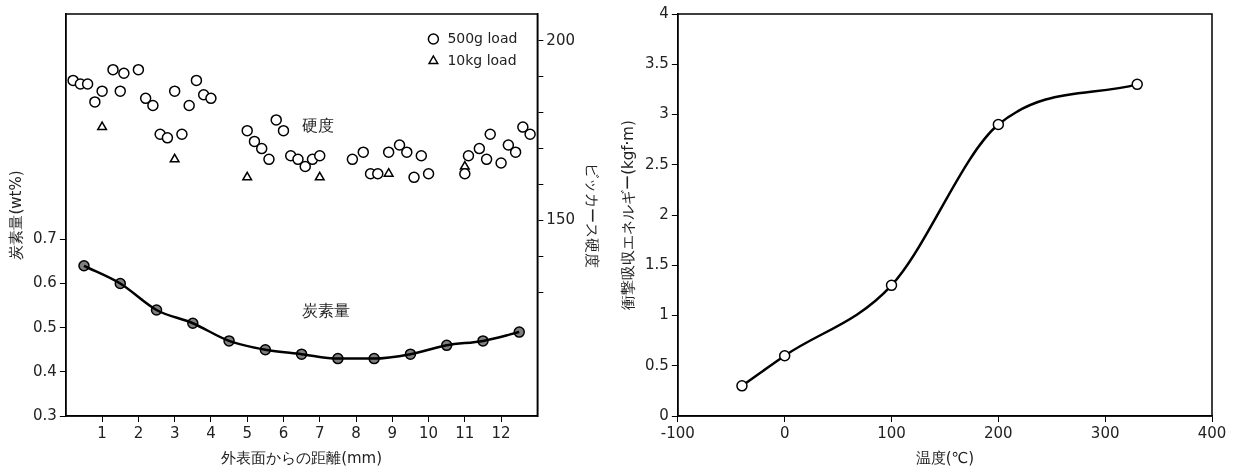 This screenshot has width=1234, height=476. What do you see at coordinates (45, 414) in the screenshot?
I see `y-tick-label: 0.3` at bounding box center [45, 414].